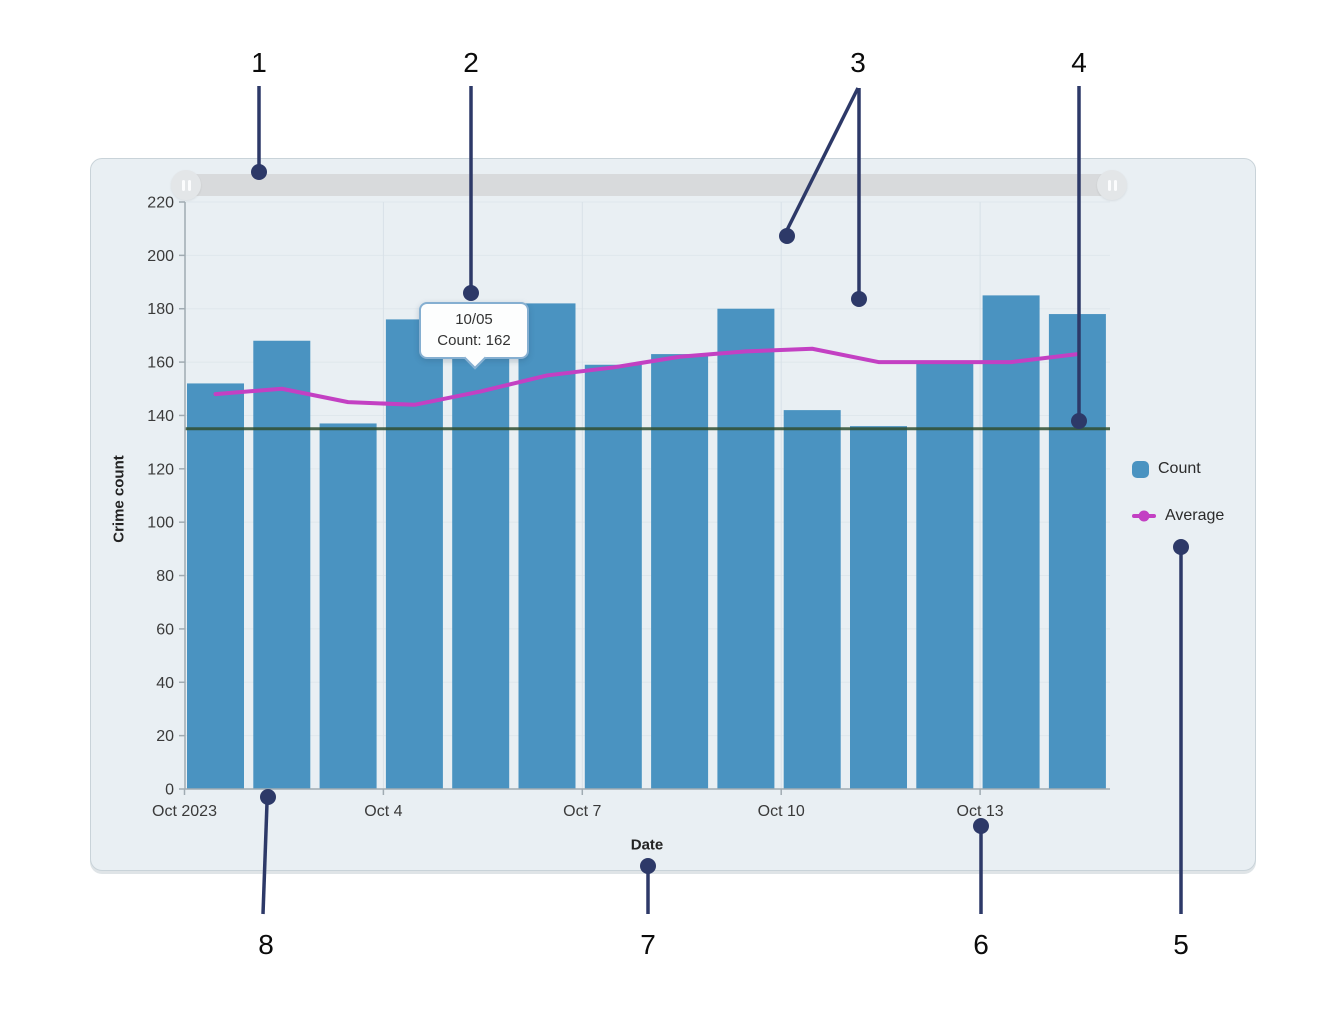  What do you see at coordinates (647, 845) in the screenshot?
I see `x-axis-title: Date` at bounding box center [647, 845].